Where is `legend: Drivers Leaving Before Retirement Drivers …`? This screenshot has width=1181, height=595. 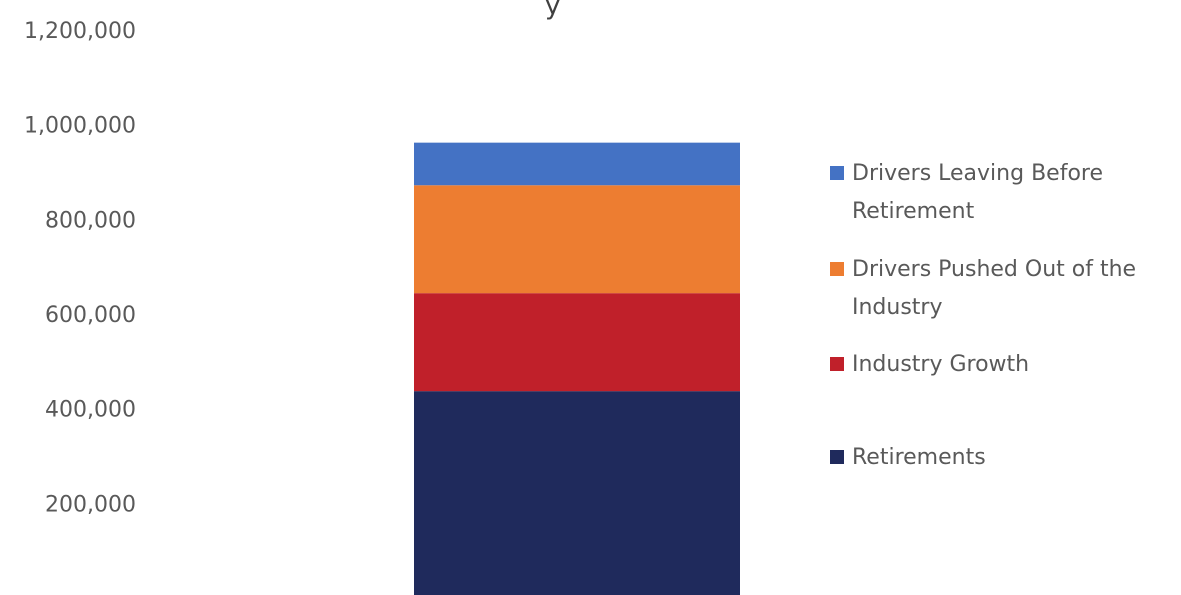
legend: Drivers Leaving Before Retirement Drivers … is located at coordinates (983, 315).